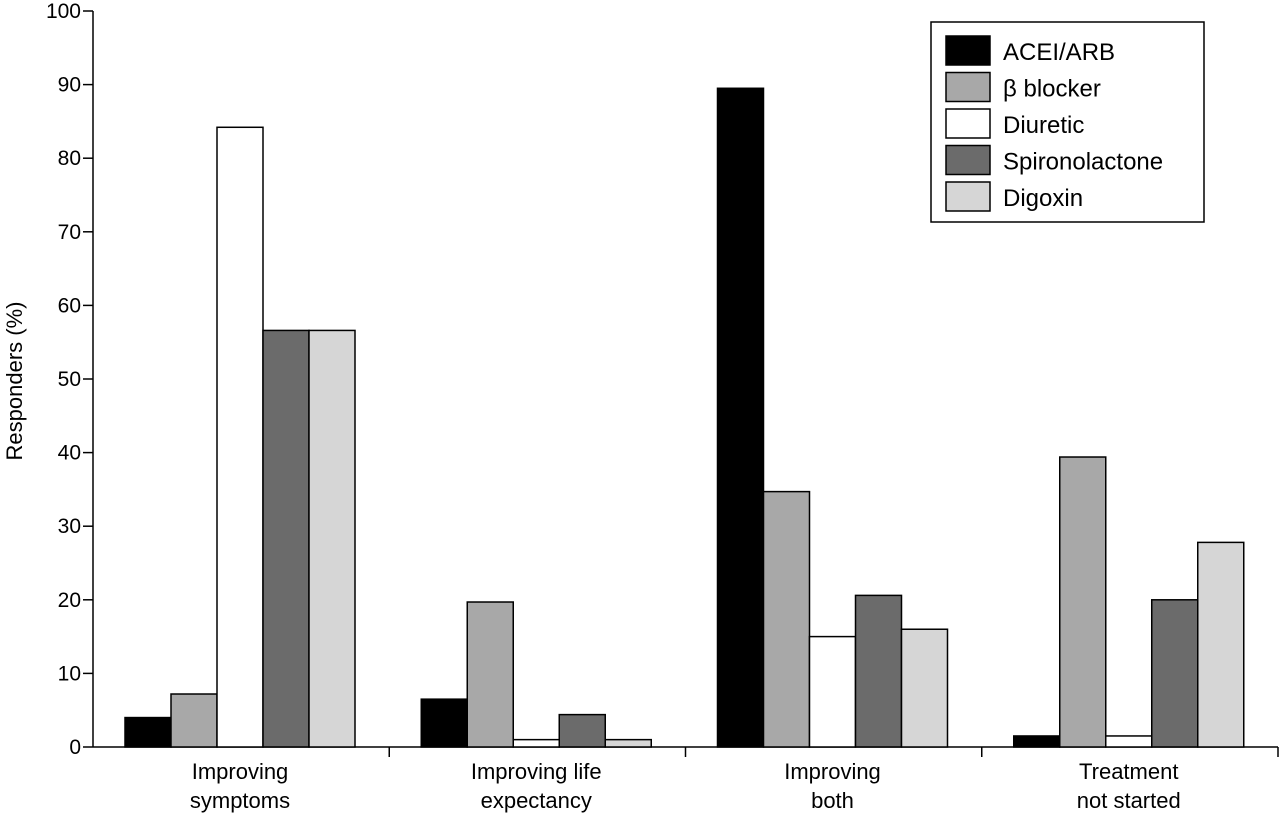 This screenshot has height=814, width=1280. What do you see at coordinates (69, 232) in the screenshot?
I see `y-tick-label: 70` at bounding box center [69, 232].